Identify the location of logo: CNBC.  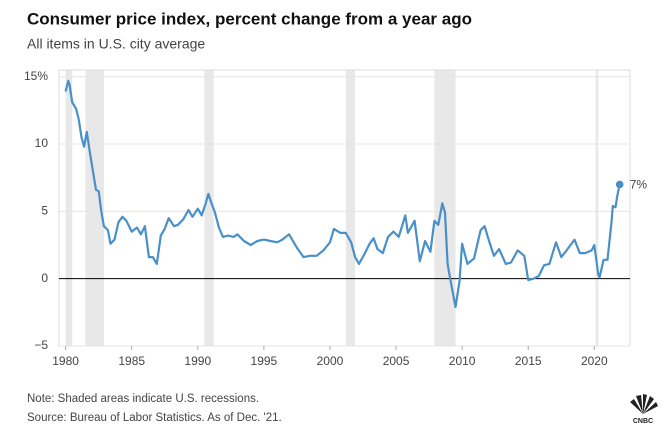
(643, 421).